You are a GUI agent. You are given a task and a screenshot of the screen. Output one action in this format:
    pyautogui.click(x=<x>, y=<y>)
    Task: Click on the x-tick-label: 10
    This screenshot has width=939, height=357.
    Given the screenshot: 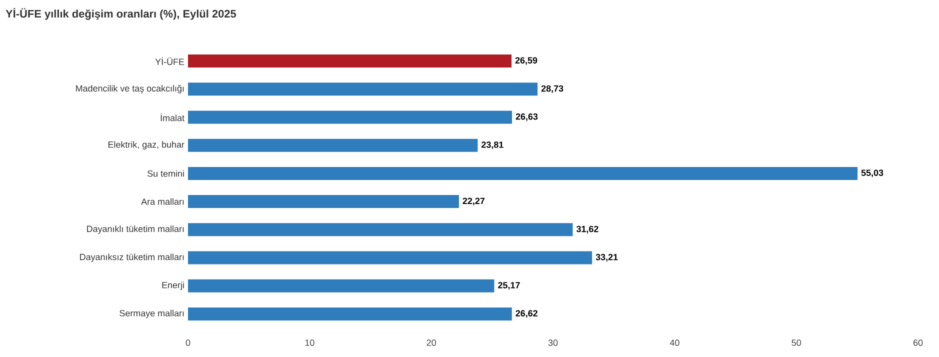 What is the action you would take?
    pyautogui.click(x=309, y=343)
    